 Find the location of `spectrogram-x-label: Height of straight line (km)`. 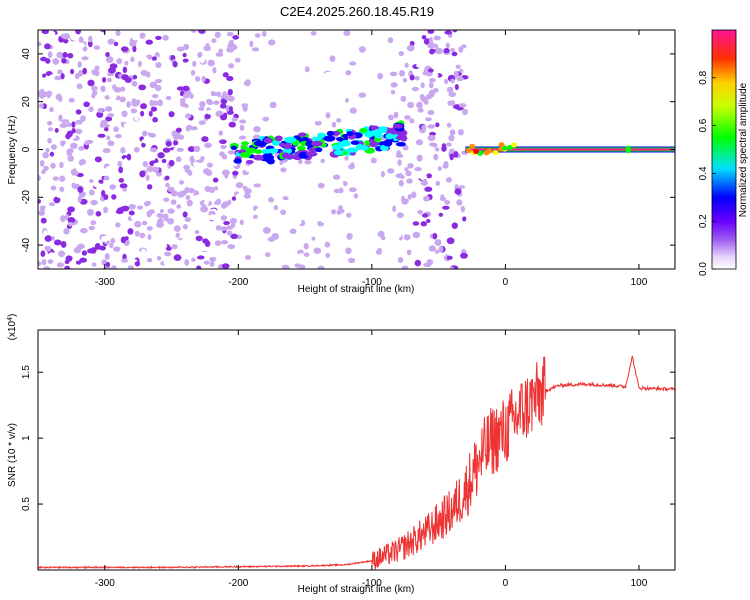

spectrogram-x-label: Height of straight line (km) is located at coordinates (356, 289).